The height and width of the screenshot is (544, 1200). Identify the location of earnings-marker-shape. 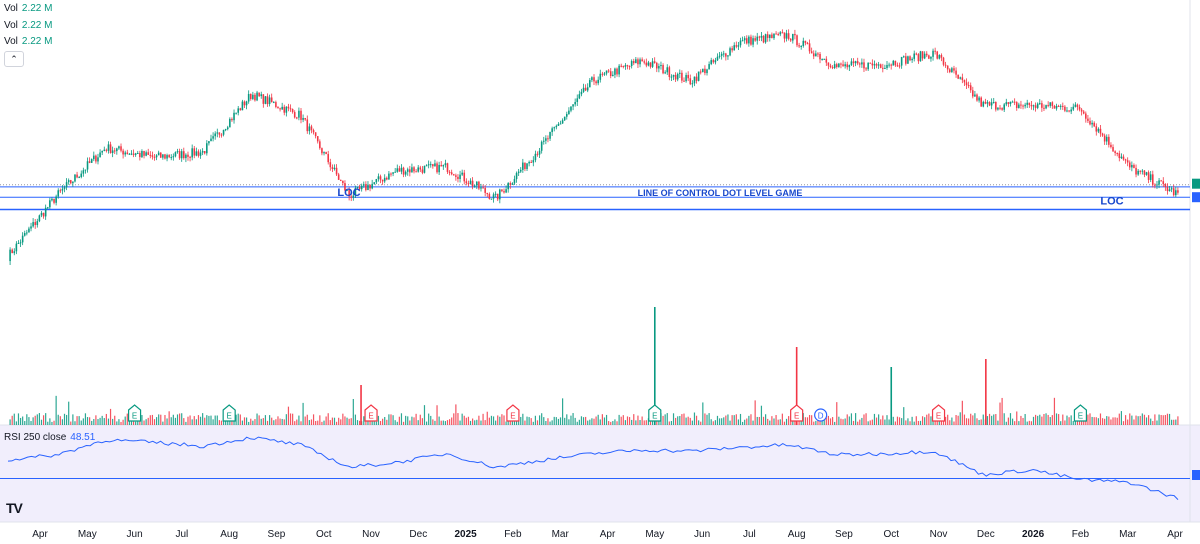
(1080, 413).